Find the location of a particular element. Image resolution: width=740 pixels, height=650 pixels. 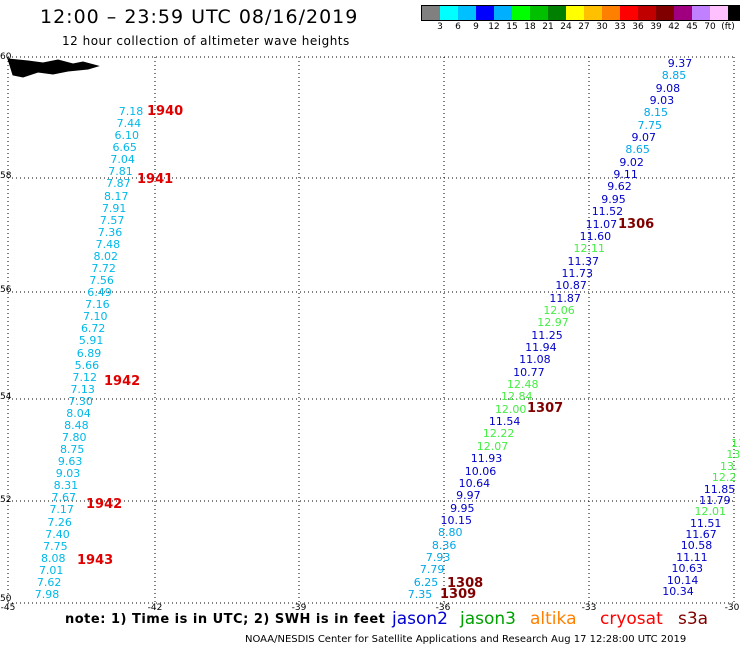

legend-label: 21 is located at coordinates (548, 27).